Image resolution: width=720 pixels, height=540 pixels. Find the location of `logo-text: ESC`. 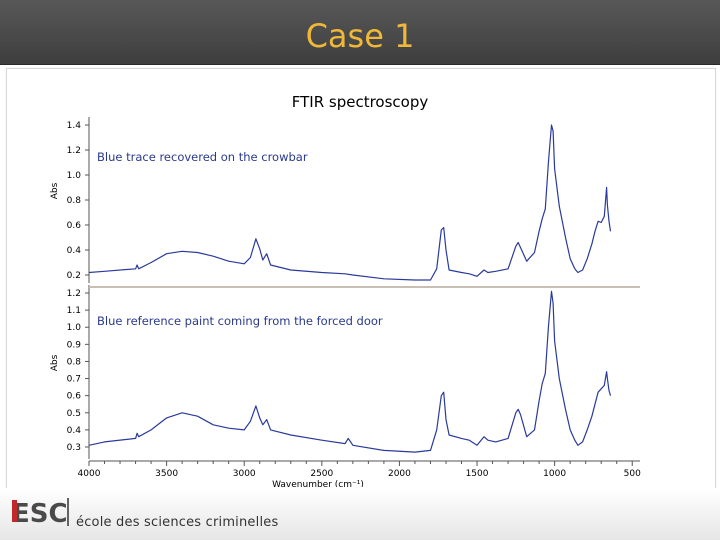

logo-text: ESC is located at coordinates (40, 513).